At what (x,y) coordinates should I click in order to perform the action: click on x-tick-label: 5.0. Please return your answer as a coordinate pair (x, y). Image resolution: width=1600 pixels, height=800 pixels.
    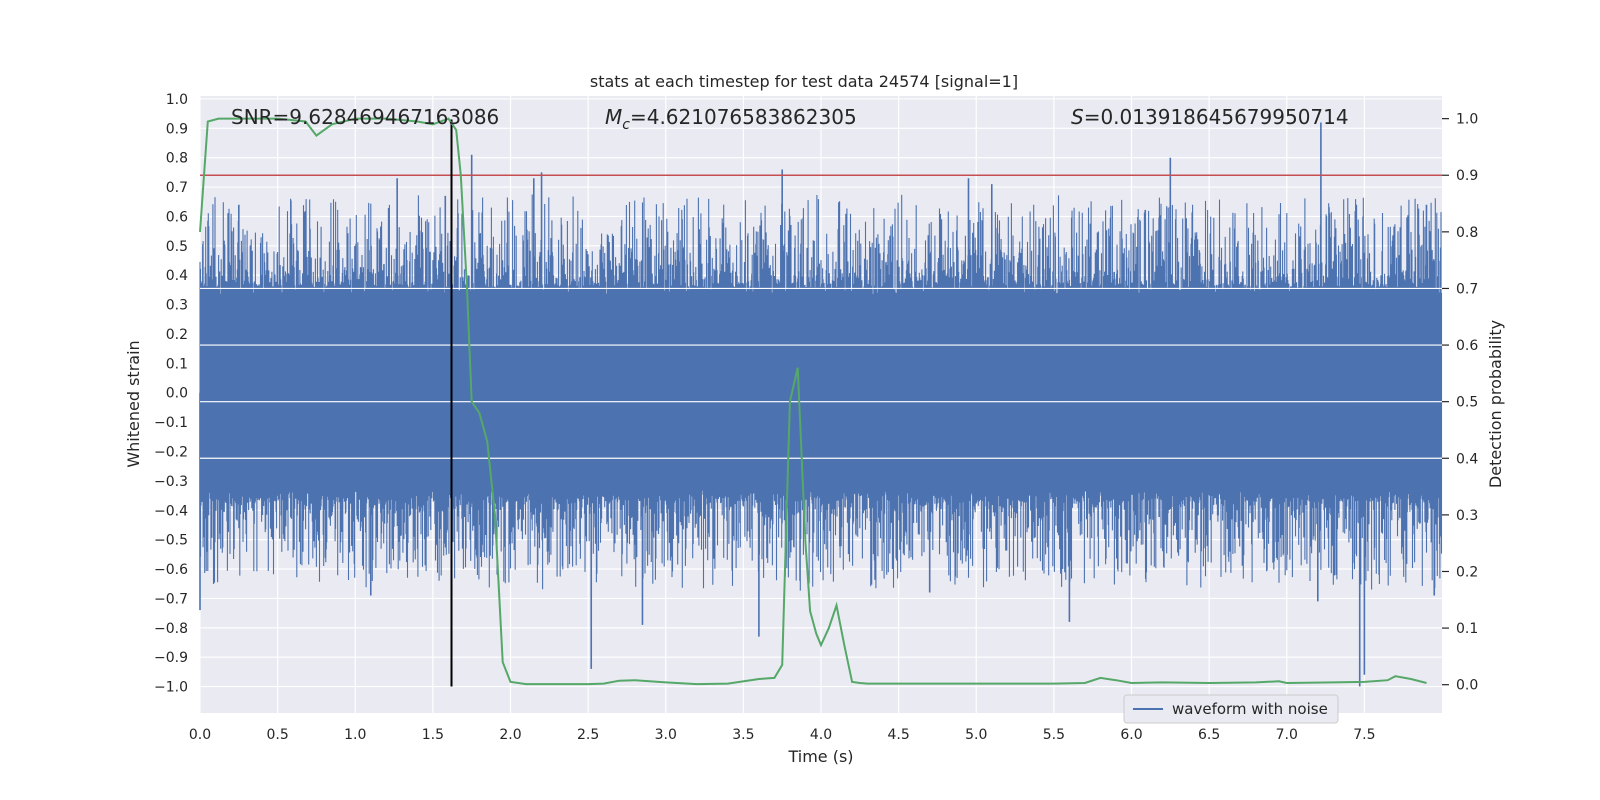
    Looking at the image, I should click on (976, 735).